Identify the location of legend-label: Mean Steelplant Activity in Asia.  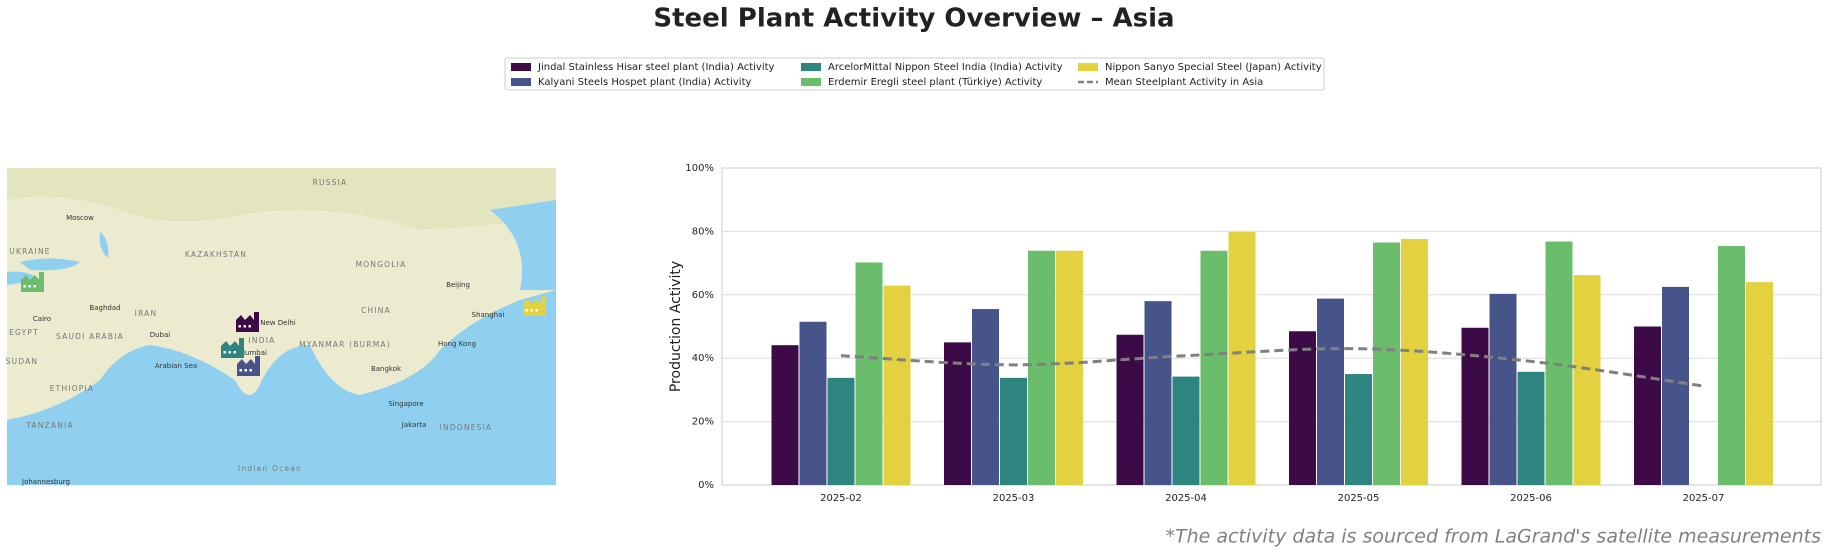
(1184, 82).